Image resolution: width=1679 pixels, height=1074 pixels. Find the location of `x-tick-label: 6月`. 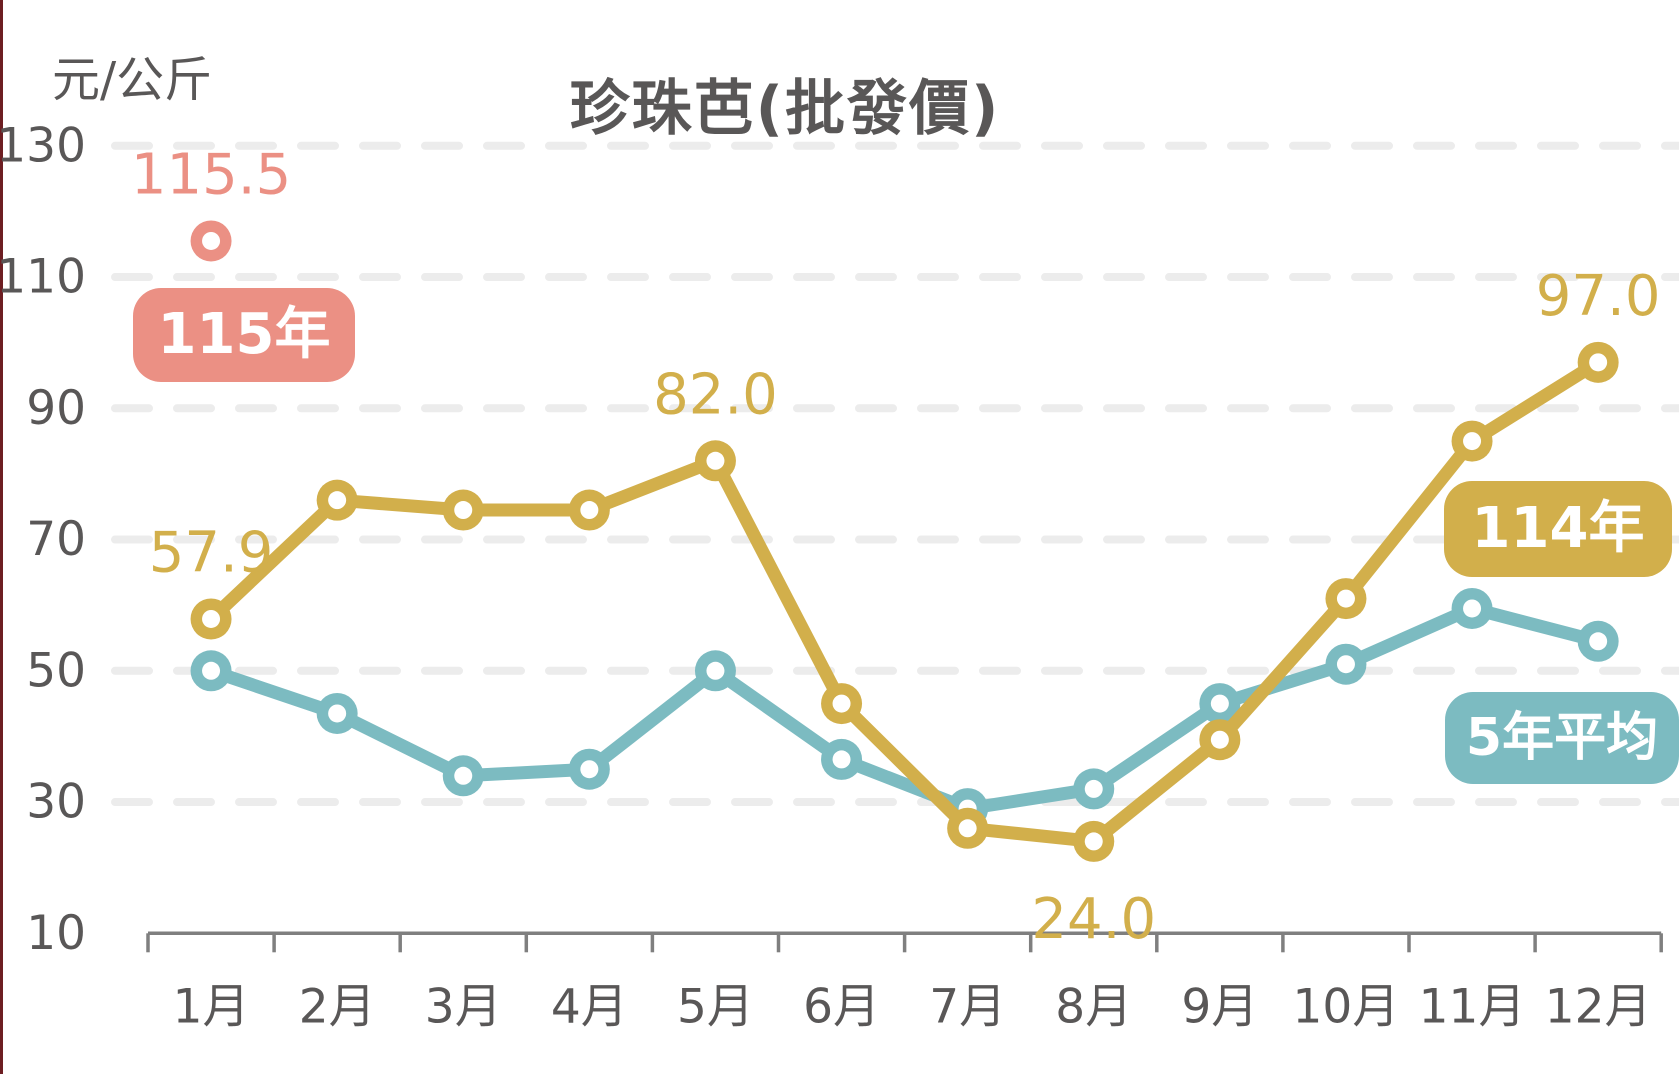

x-tick-label: 6月 is located at coordinates (841, 1007).